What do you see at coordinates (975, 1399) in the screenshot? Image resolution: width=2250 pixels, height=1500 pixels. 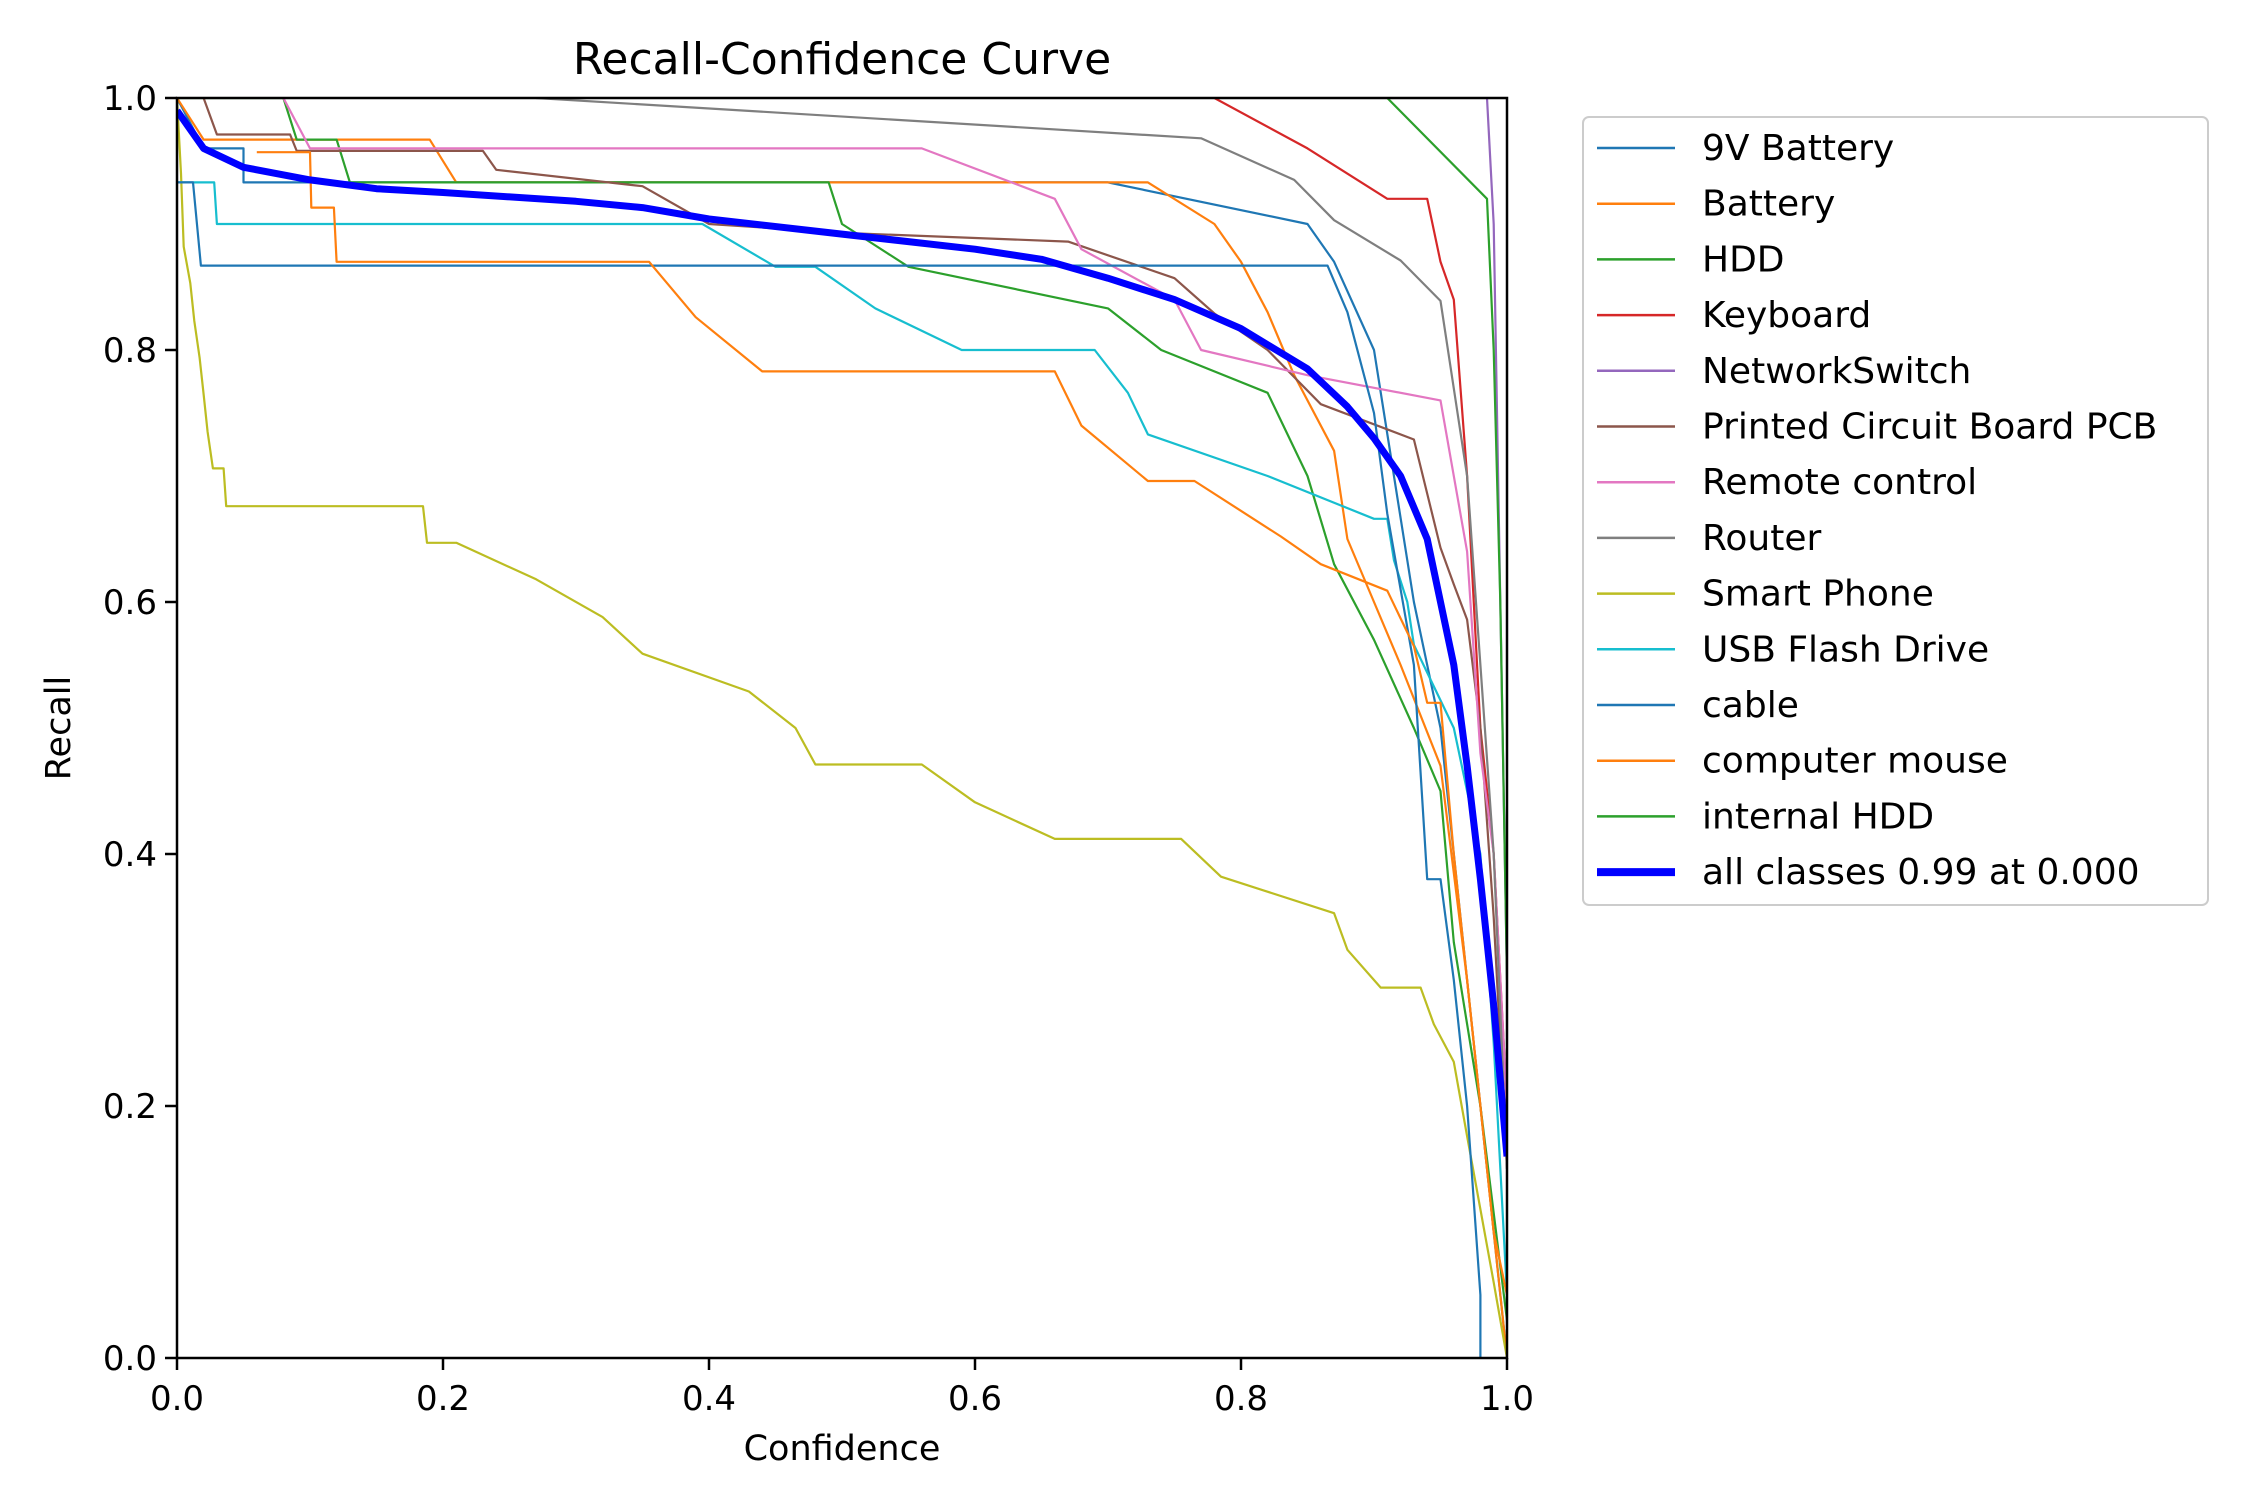 I see `x-tick-label: 0.6` at bounding box center [975, 1399].